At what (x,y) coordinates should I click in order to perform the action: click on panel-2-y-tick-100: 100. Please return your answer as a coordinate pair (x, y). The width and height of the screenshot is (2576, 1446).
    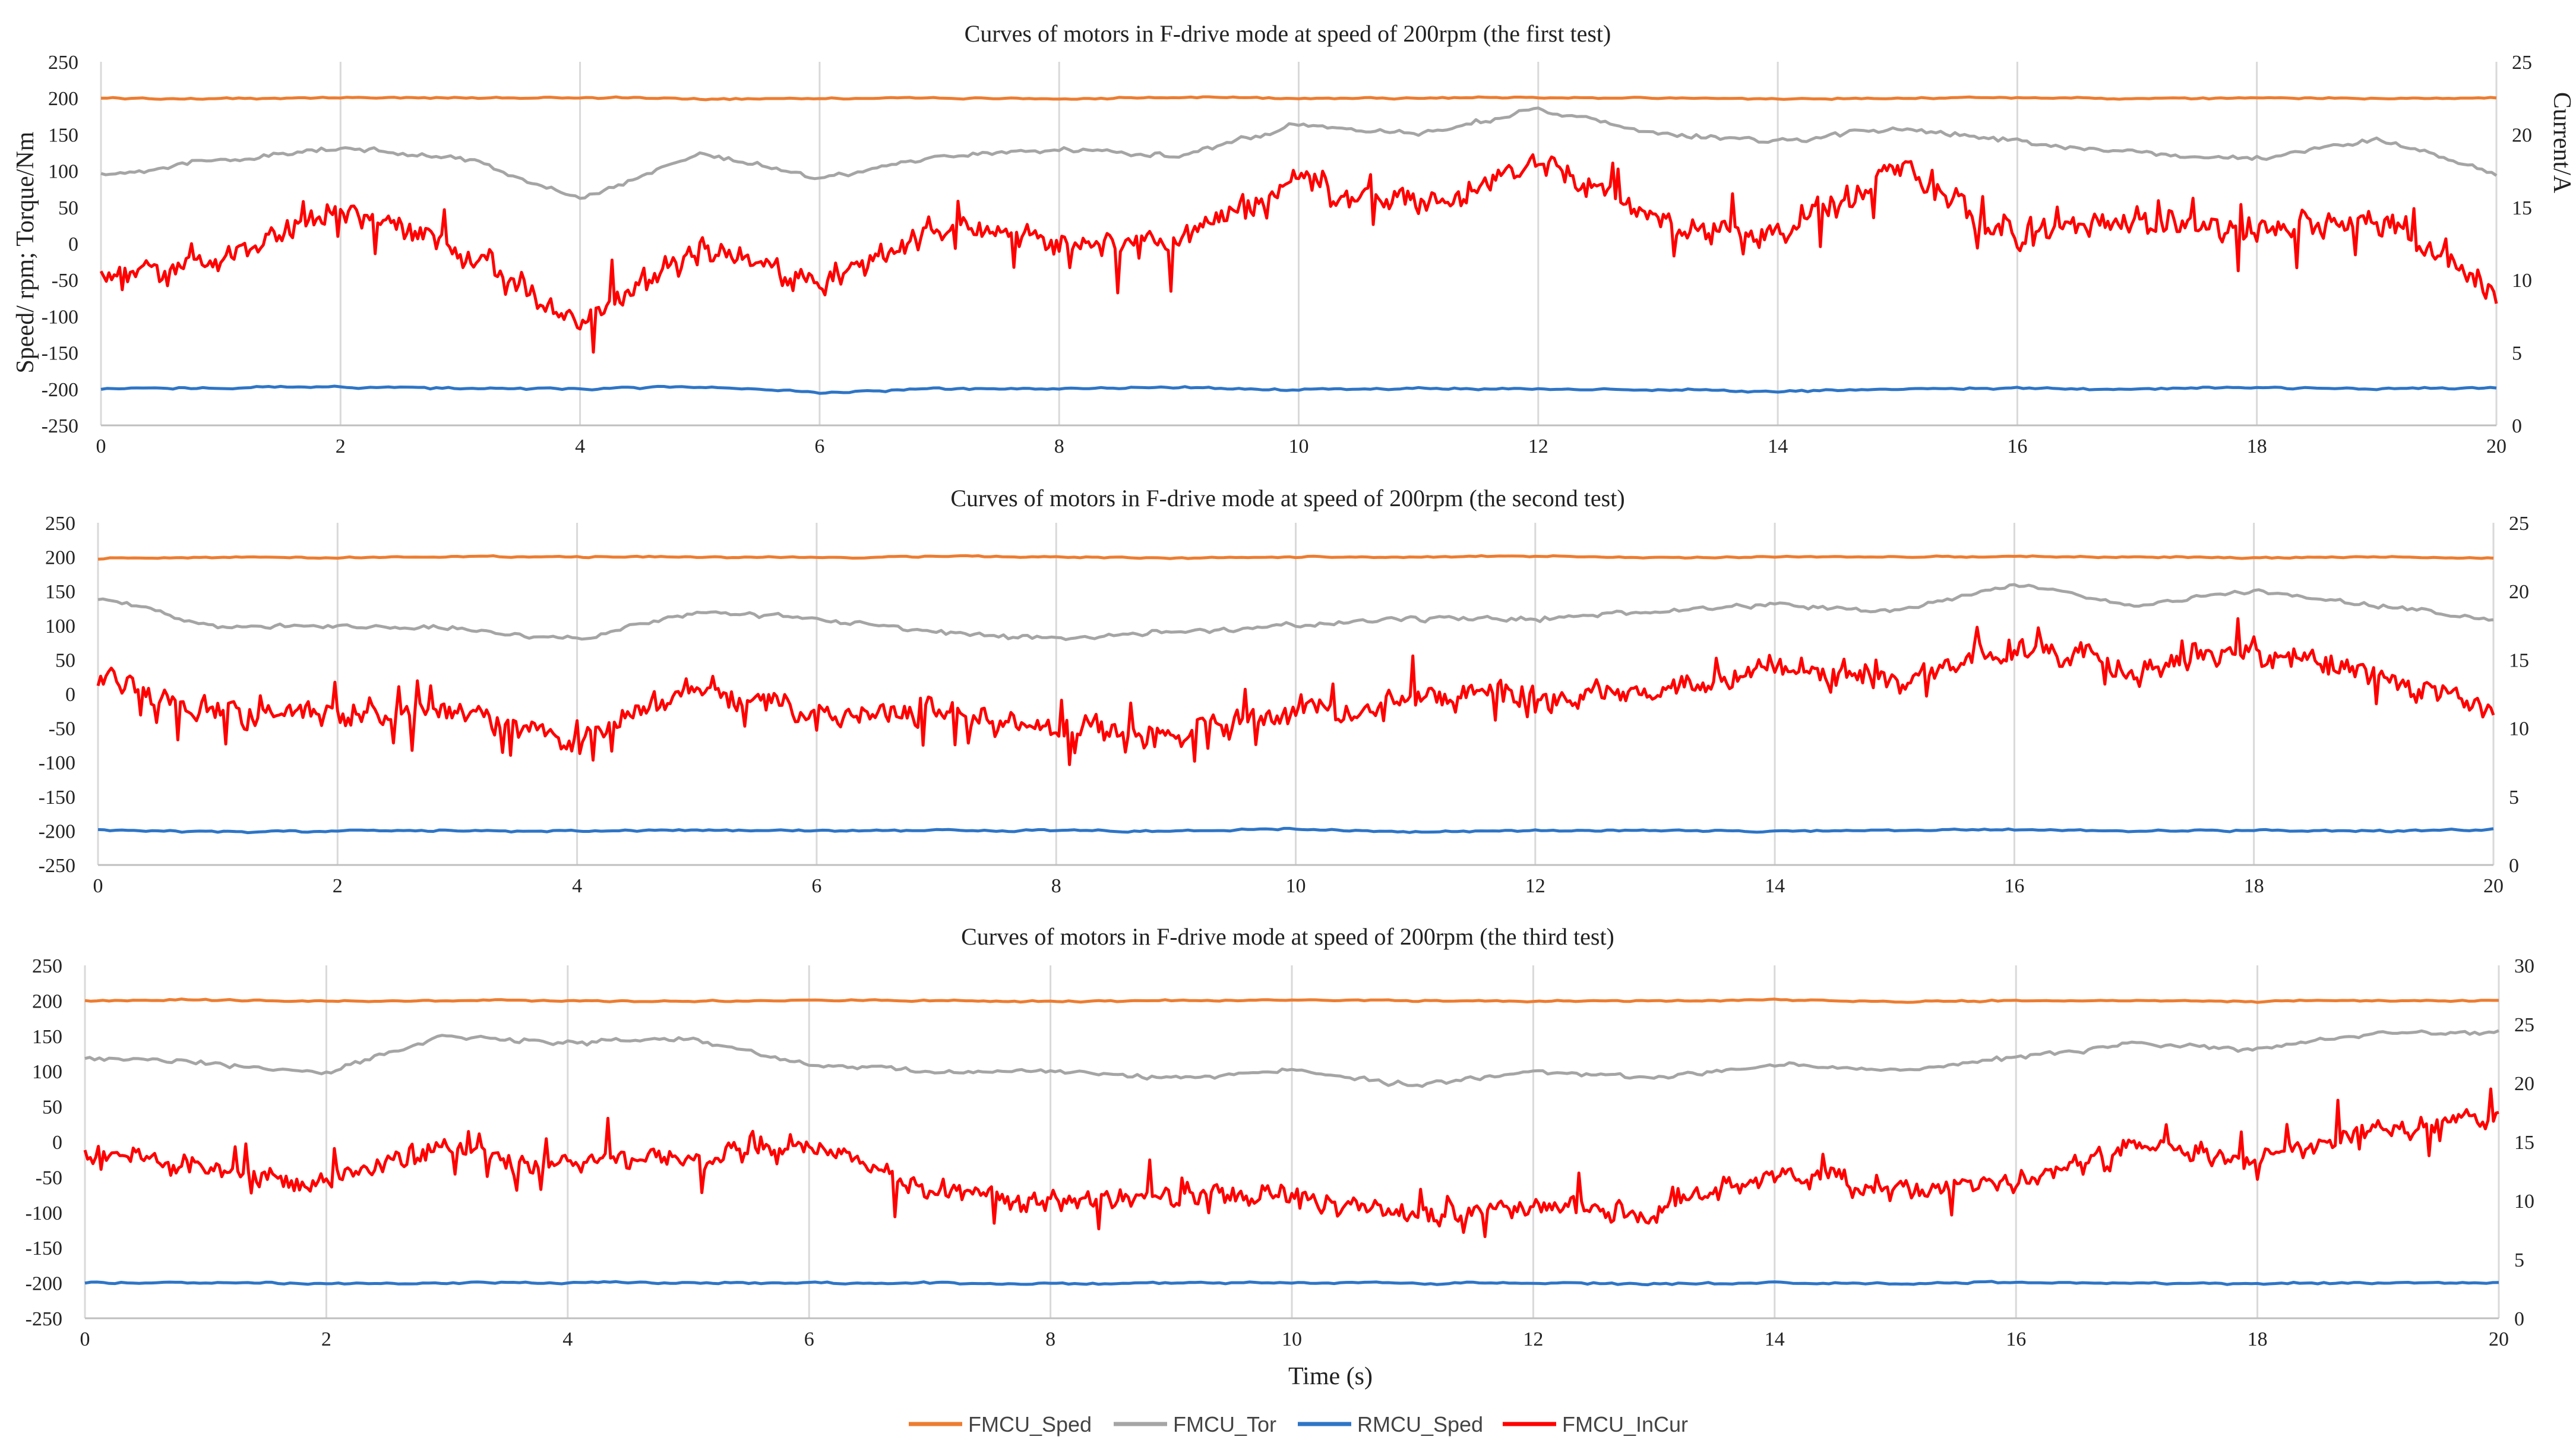
    Looking at the image, I should click on (60, 626).